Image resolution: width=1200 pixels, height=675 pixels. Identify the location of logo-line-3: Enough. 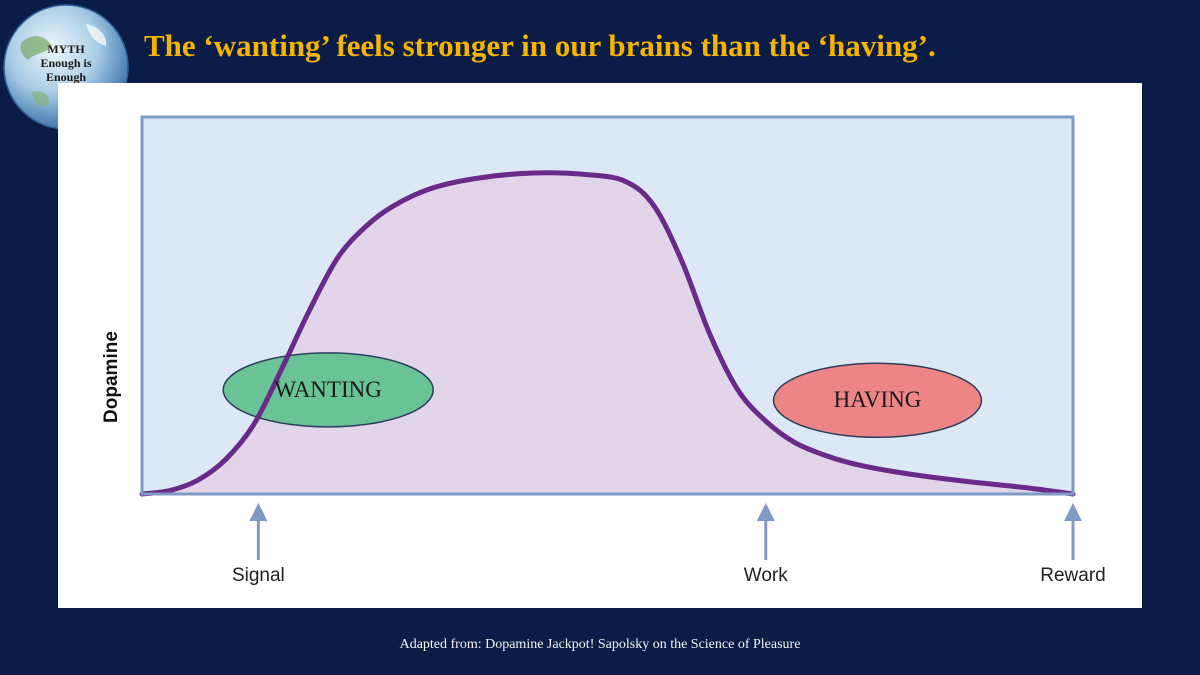
(66, 77).